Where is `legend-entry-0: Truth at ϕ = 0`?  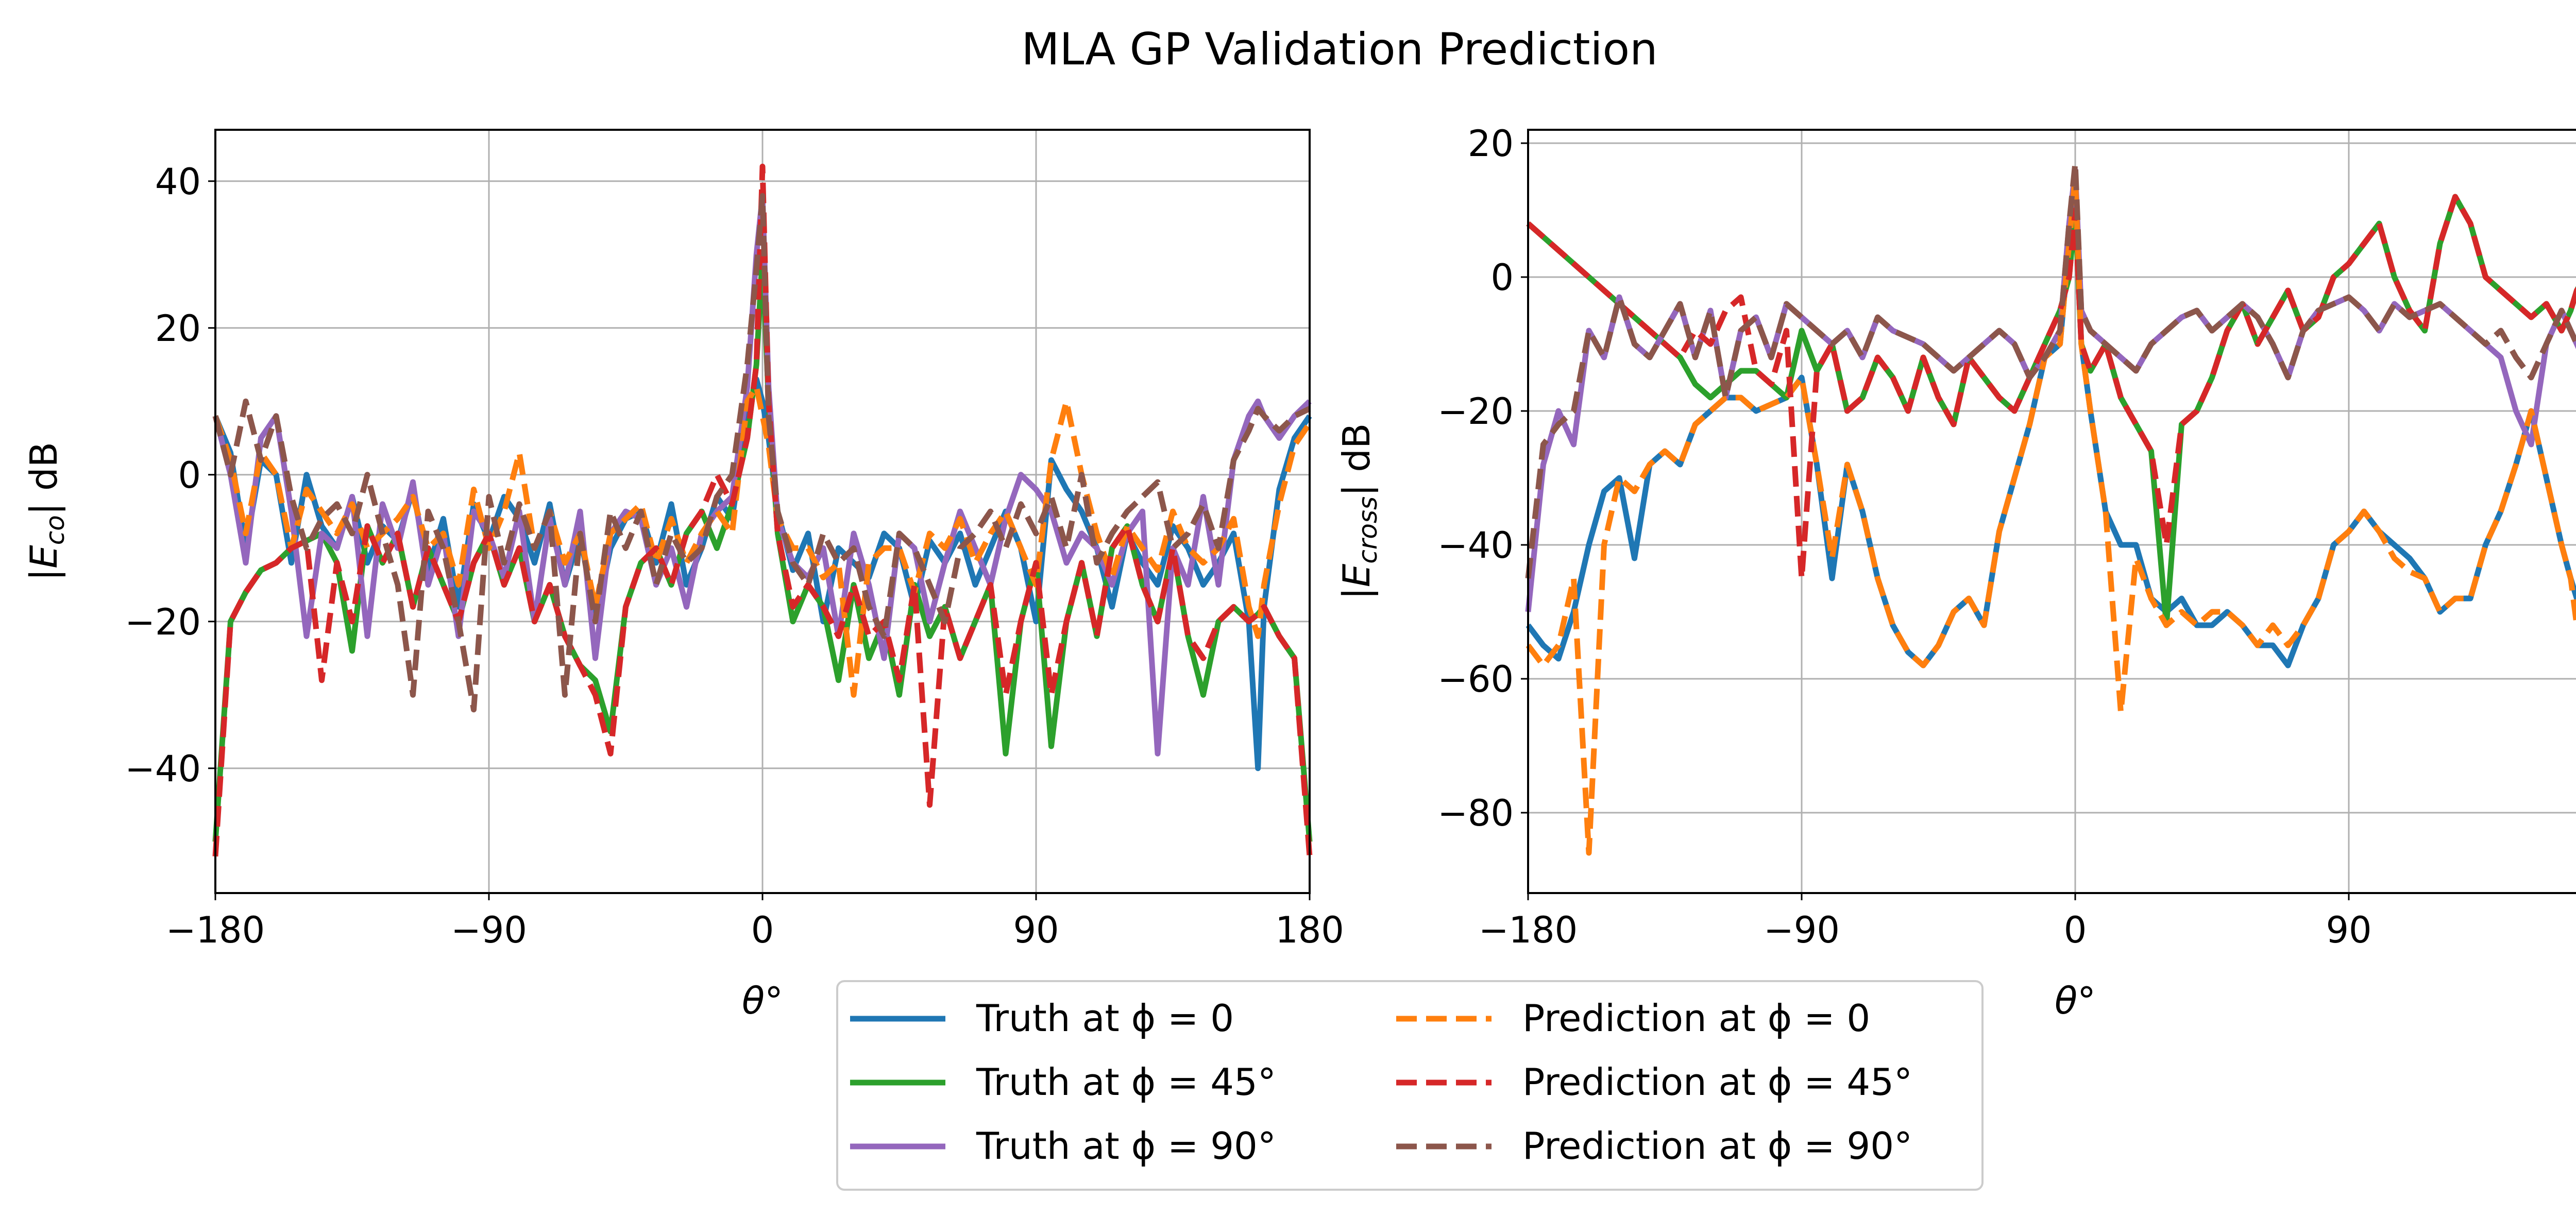
legend-entry-0: Truth at ϕ = 0 is located at coordinates (1042, 1018).